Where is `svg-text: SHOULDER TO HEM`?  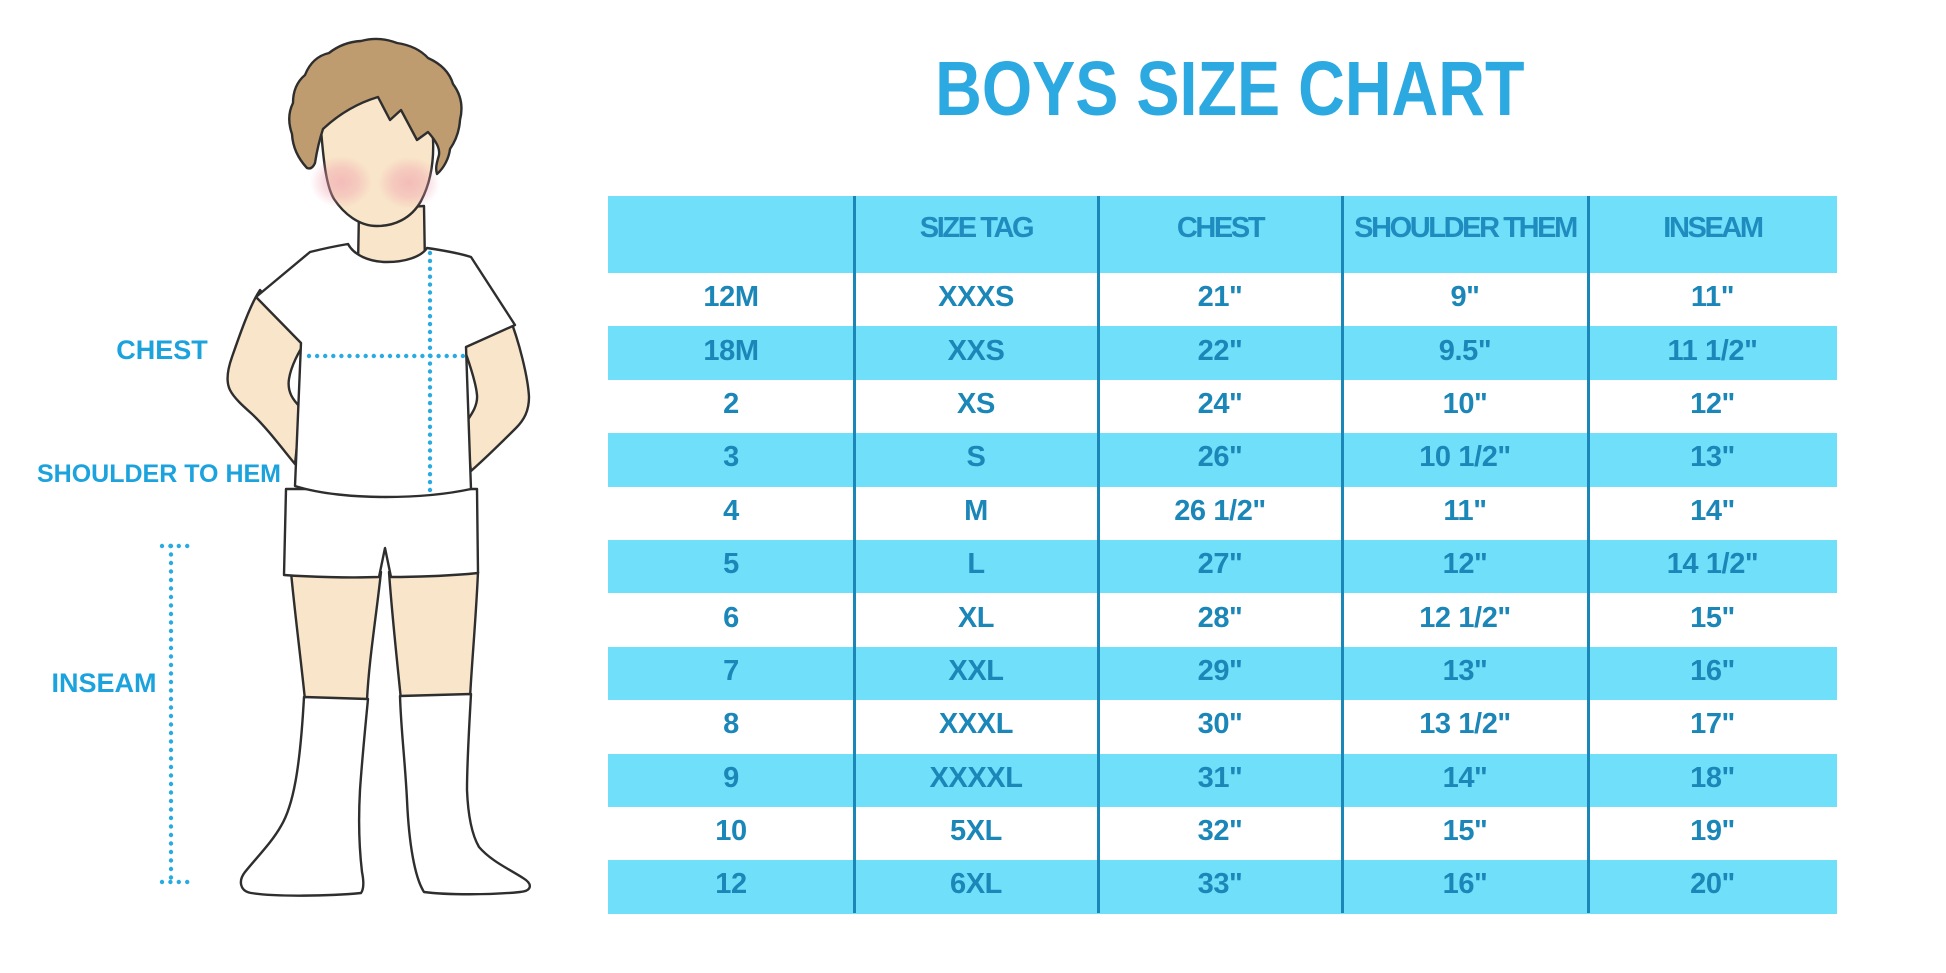 svg-text: SHOULDER TO HEM is located at coordinates (159, 474).